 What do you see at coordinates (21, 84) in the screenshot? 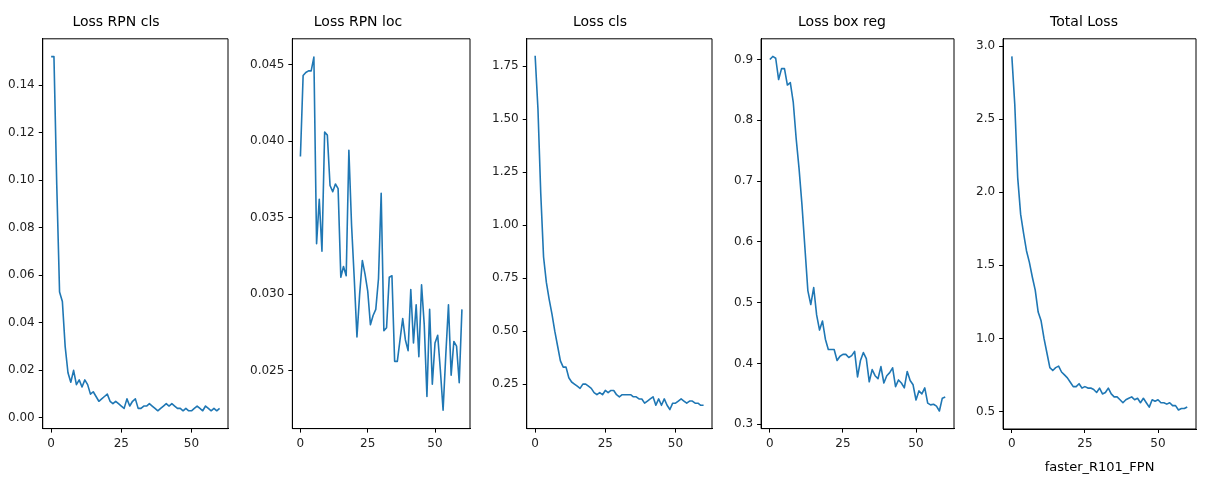
I see `y-tick-label: 0.14` at bounding box center [21, 84].